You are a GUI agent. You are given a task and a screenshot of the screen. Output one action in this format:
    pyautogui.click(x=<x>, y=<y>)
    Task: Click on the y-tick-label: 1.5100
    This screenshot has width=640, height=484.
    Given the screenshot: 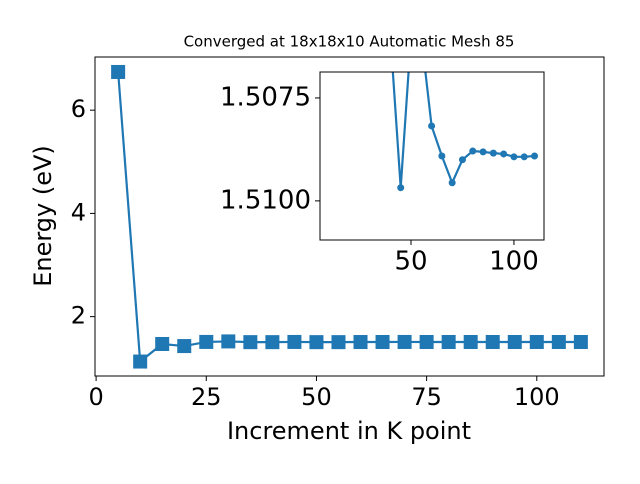 What is the action you would take?
    pyautogui.click(x=265, y=200)
    